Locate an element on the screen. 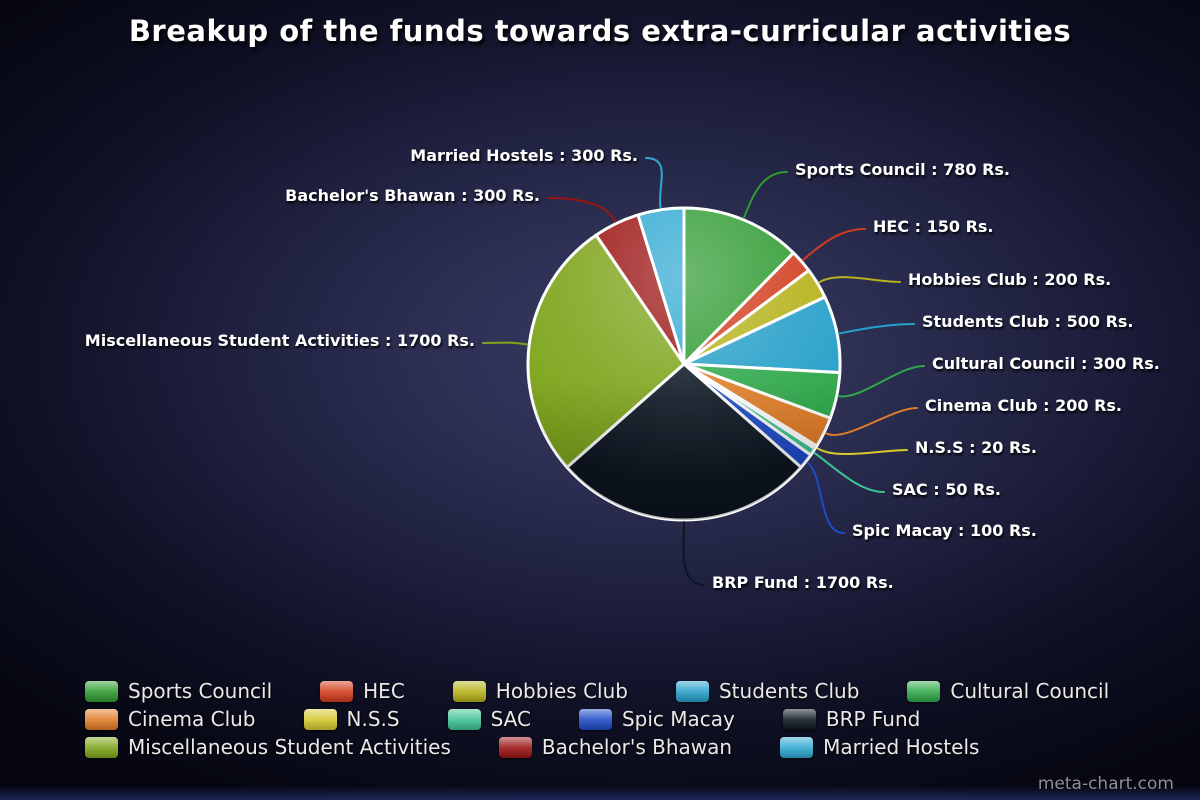 The image size is (1200, 800). legend-item: Bachelor's Bhawan is located at coordinates (615, 747).